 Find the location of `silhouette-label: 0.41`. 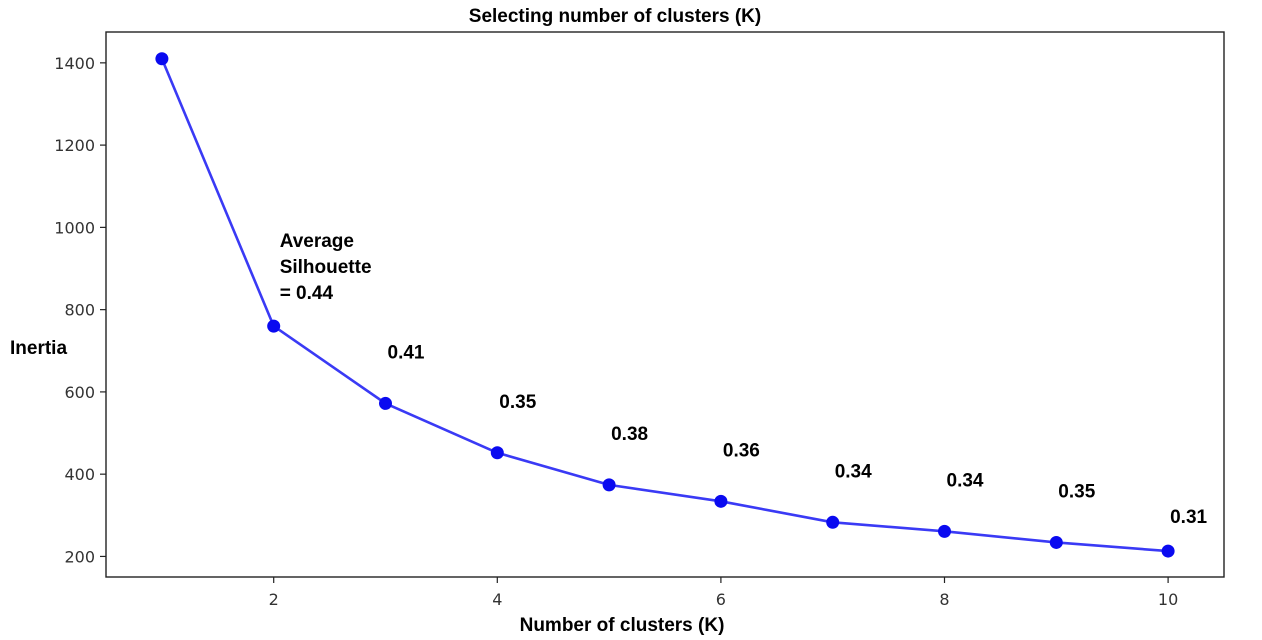

silhouette-label: 0.41 is located at coordinates (406, 352).